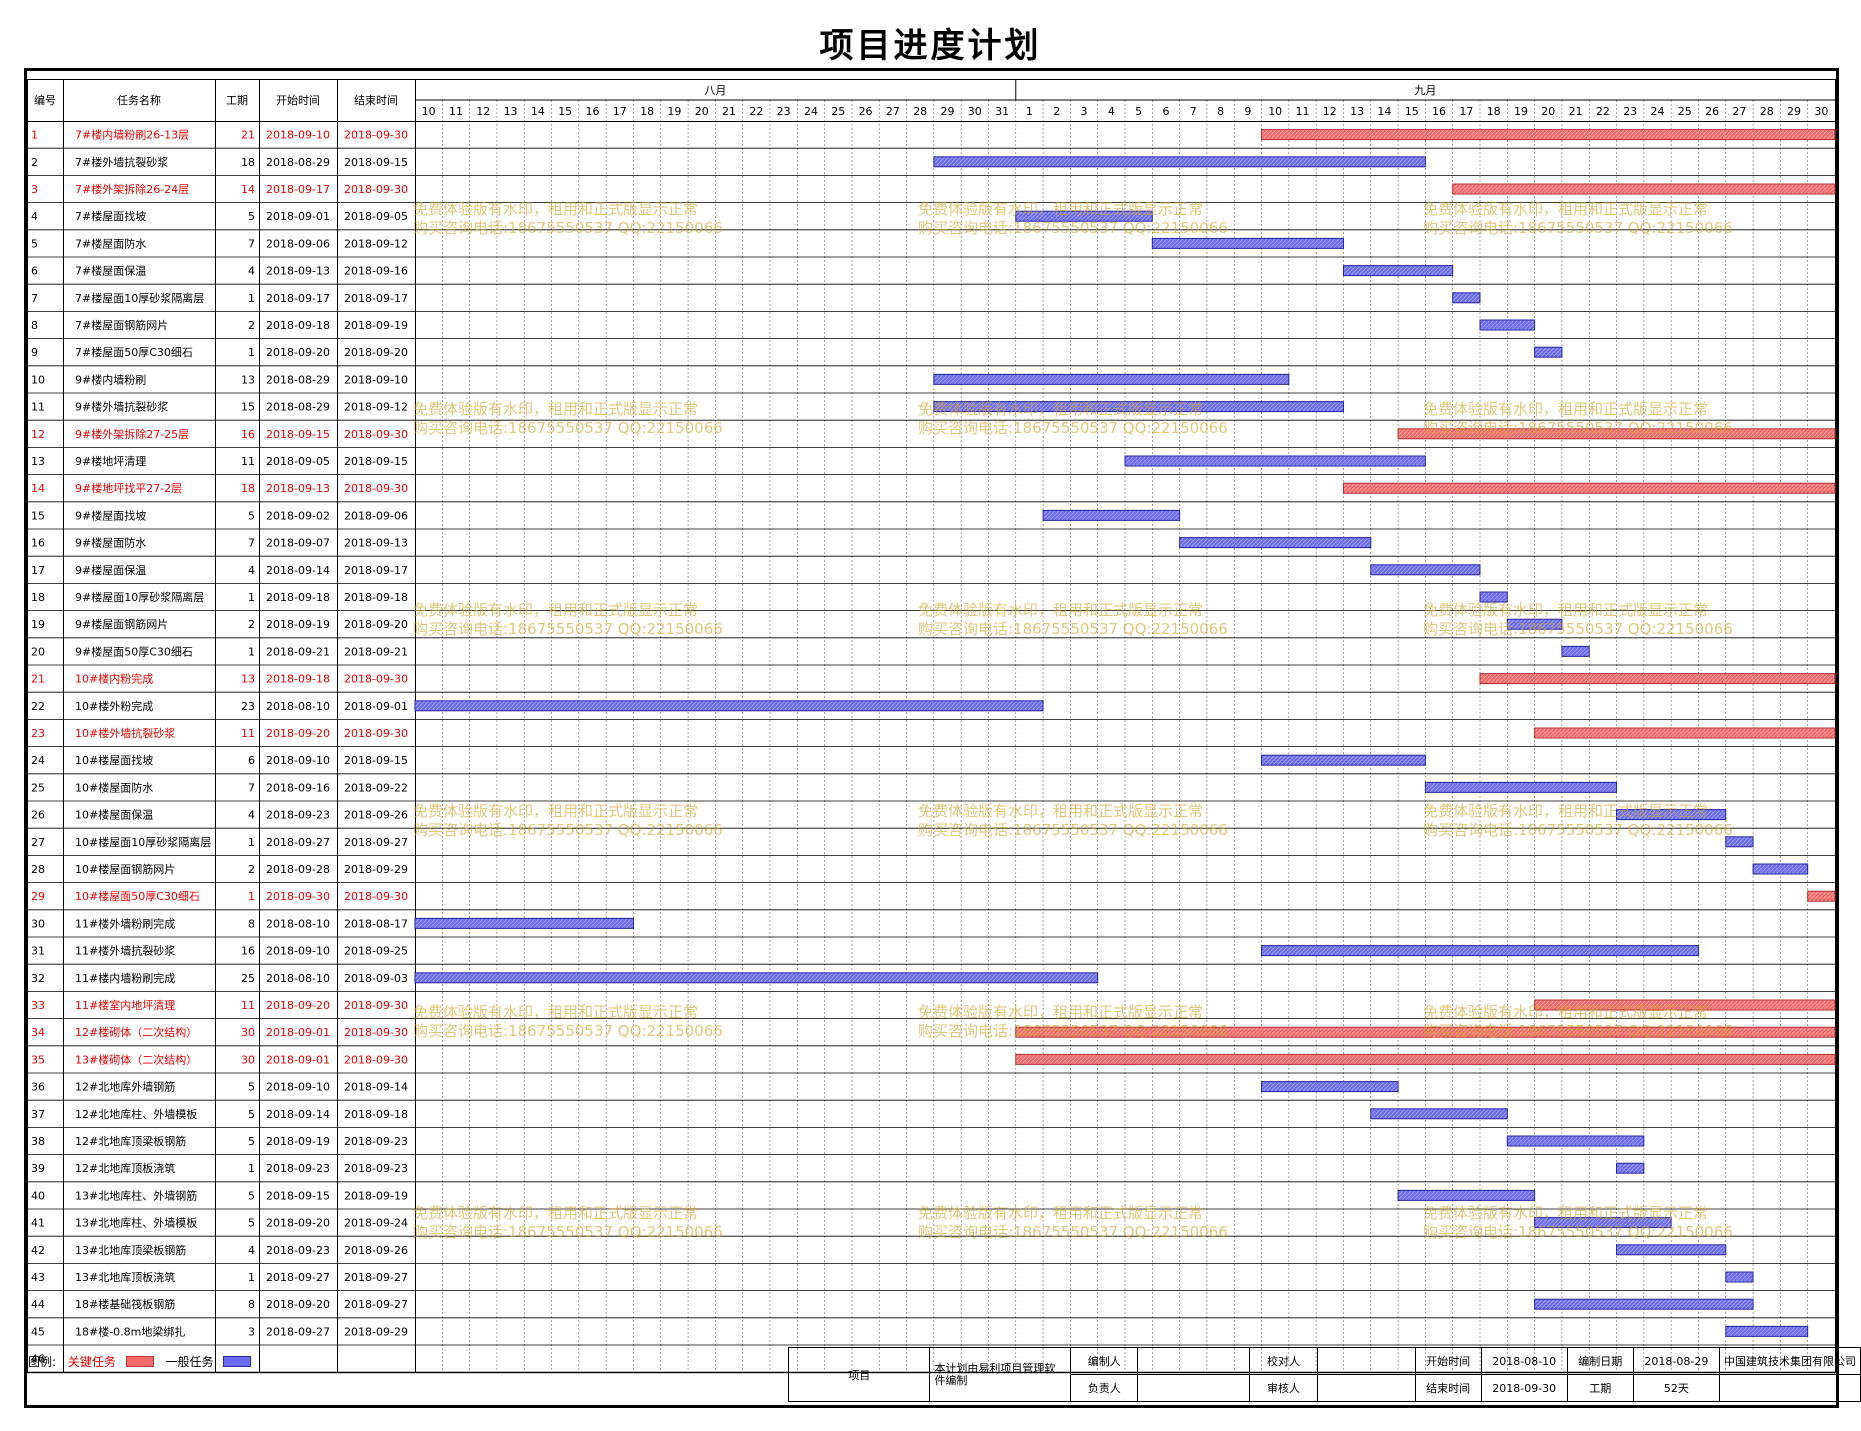 This screenshot has width=1861, height=1431. Describe the element at coordinates (593, 111) in the screenshot. I see `day-label: 16` at that location.